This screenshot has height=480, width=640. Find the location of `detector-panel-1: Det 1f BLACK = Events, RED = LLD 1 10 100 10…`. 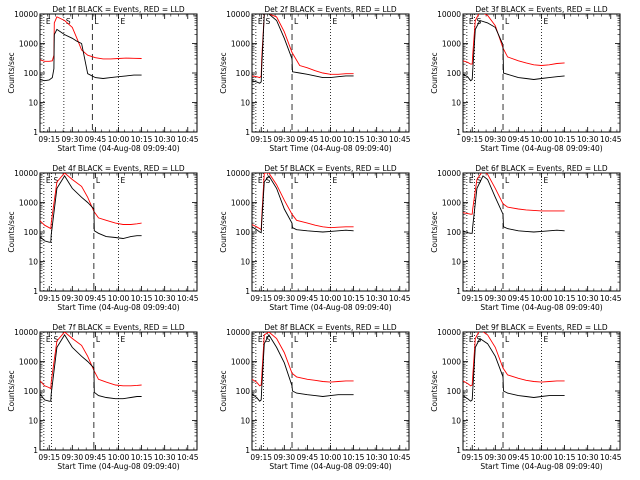

detector-panel-1: Det 1f BLACK = Events, RED = LLD 1 10 100 10… is located at coordinates (103, 79).